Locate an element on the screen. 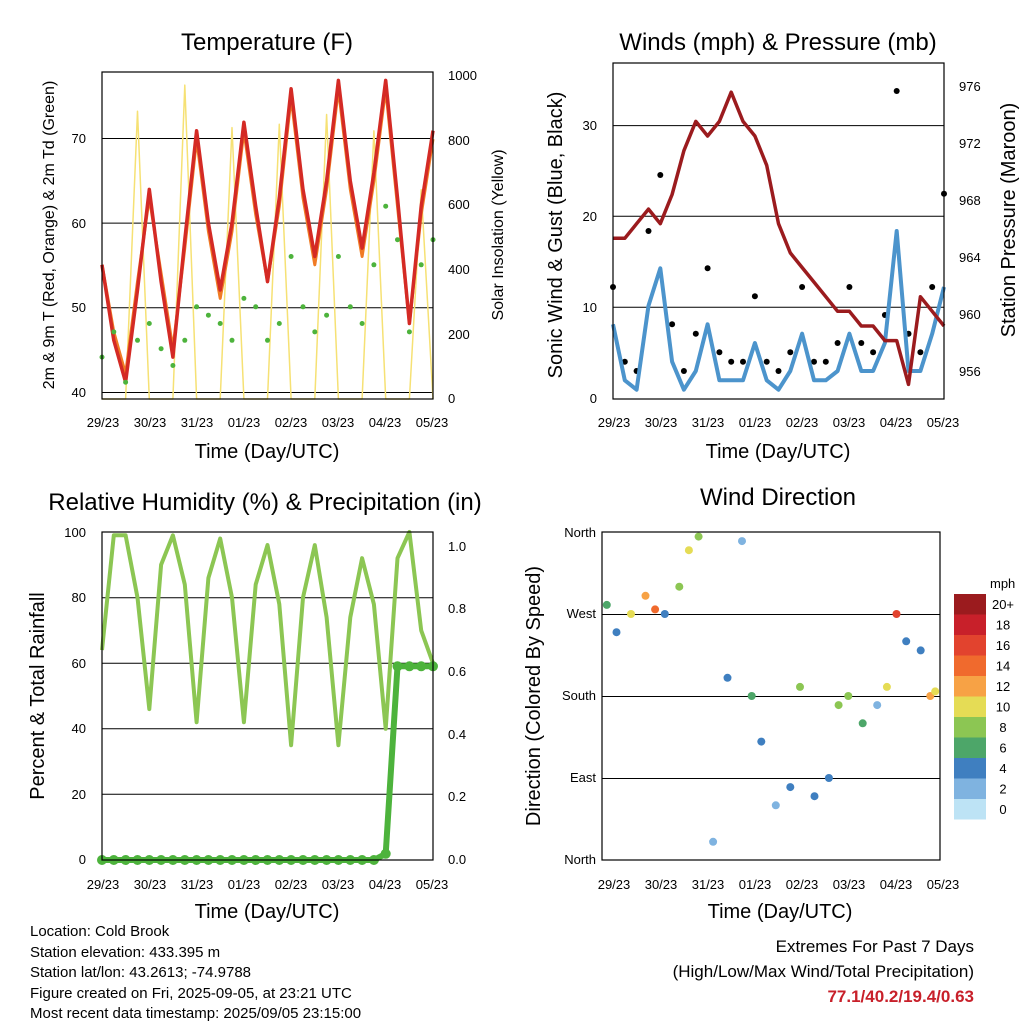 This screenshot has height=1025, width=1024. hum-y2tick-0: 0.0 is located at coordinates (457, 859).